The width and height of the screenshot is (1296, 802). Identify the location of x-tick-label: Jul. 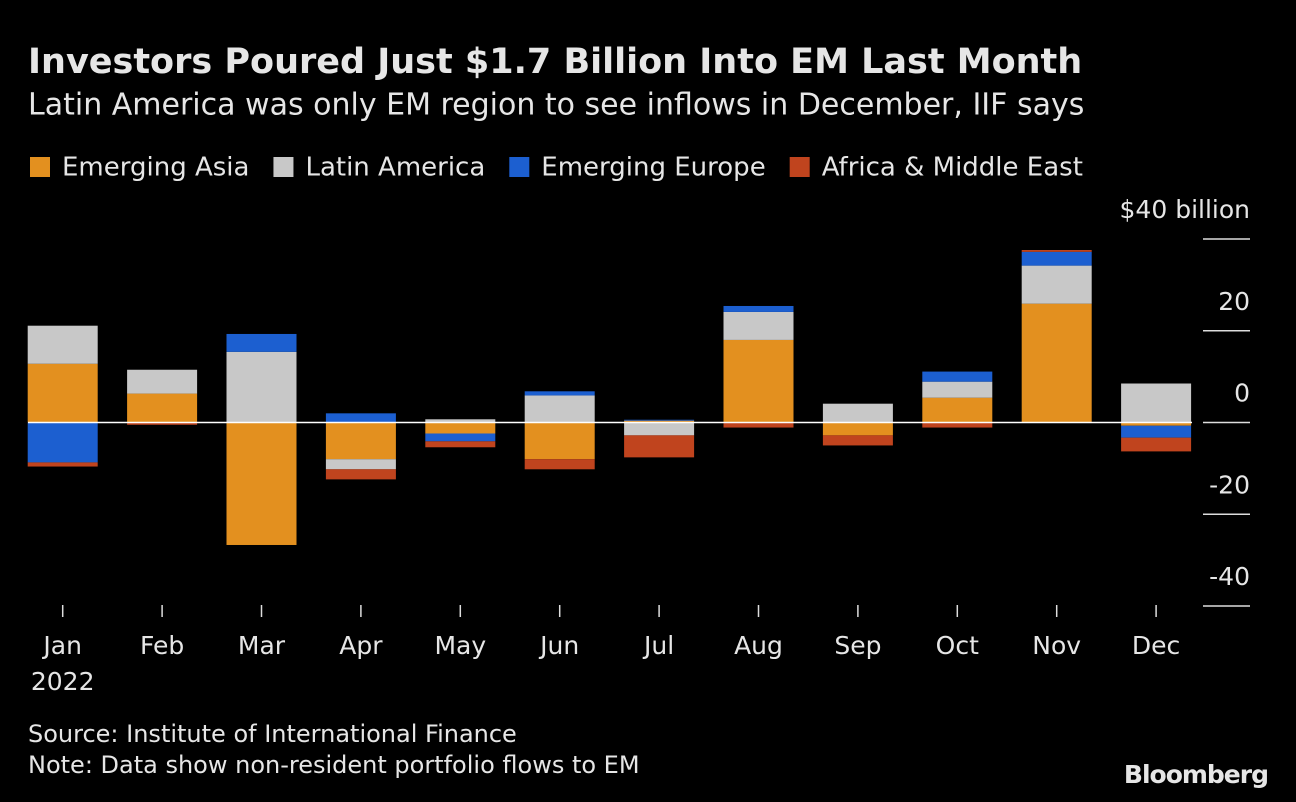
(658, 645).